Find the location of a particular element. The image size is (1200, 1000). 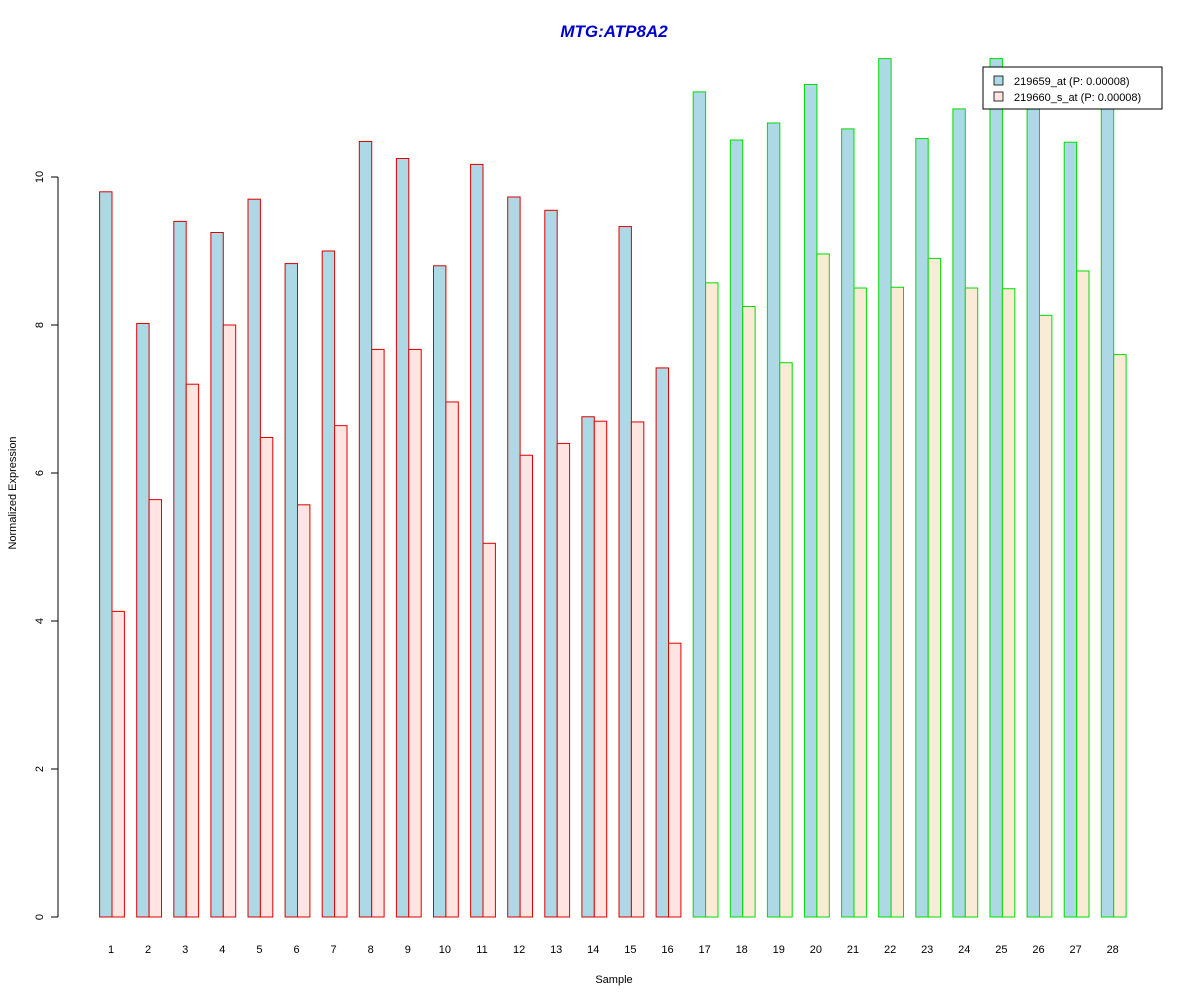

x-tick-label: 23 is located at coordinates (927, 950).